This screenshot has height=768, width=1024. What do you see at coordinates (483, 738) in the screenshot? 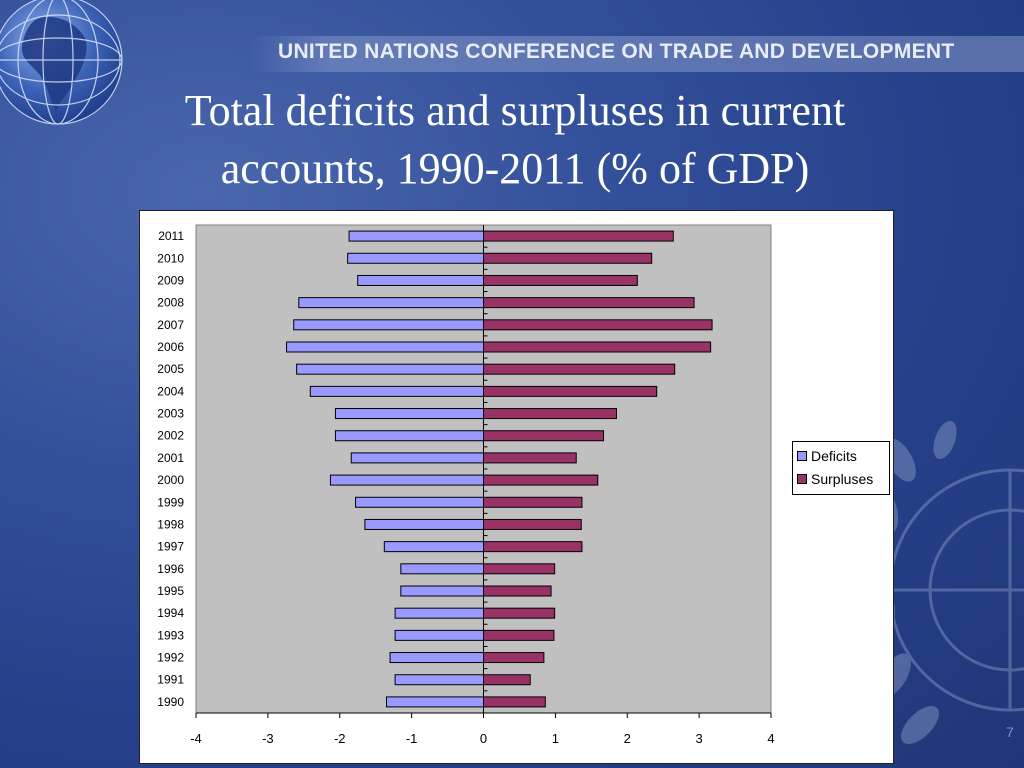
I see `x-tick-label: 0` at bounding box center [483, 738].